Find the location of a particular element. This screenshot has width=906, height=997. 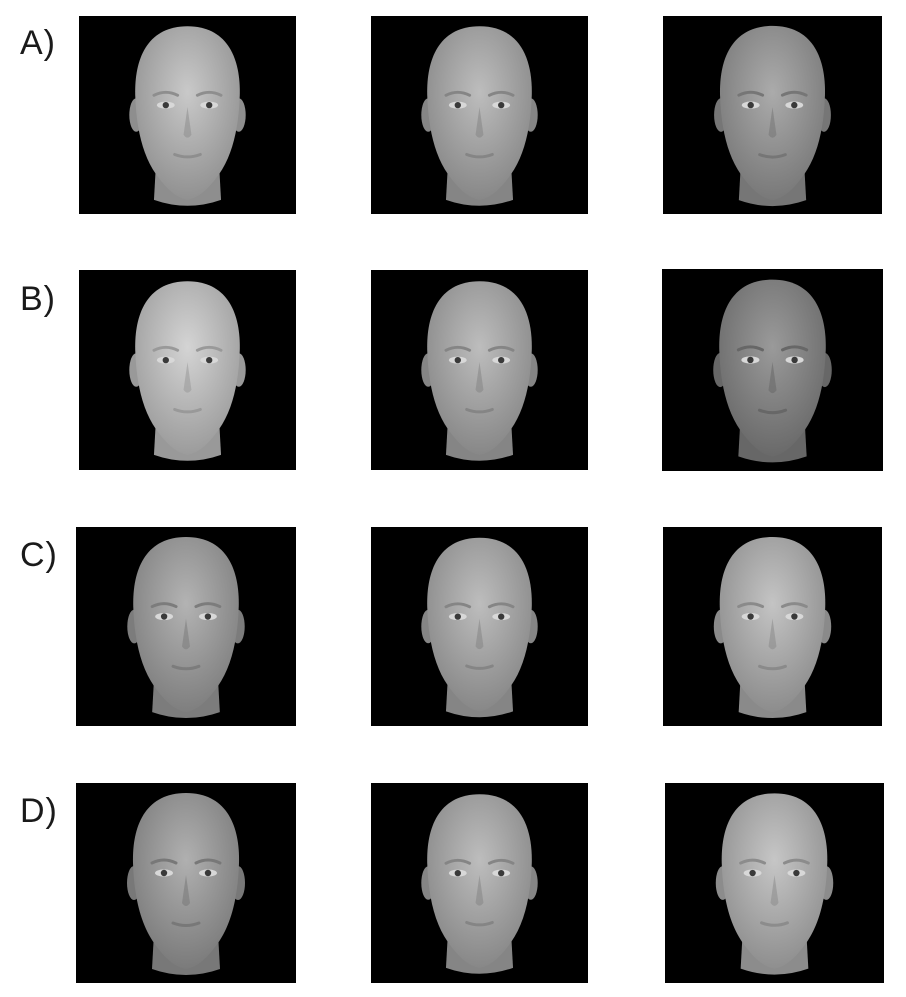

face-panel-a2 is located at coordinates (479, 115).